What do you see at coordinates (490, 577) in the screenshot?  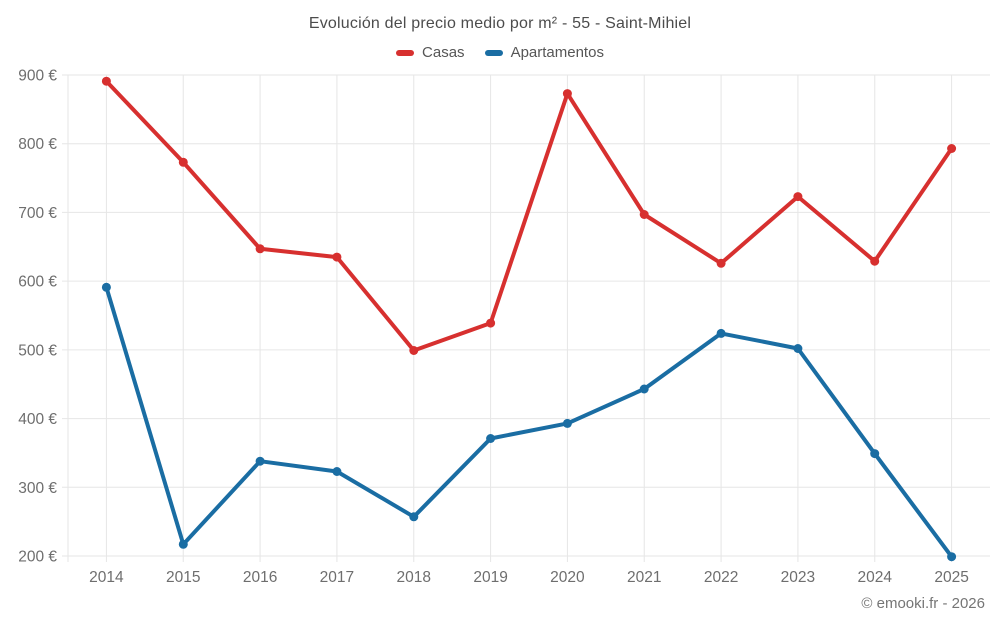 I see `svg-text: 2019` at bounding box center [490, 577].